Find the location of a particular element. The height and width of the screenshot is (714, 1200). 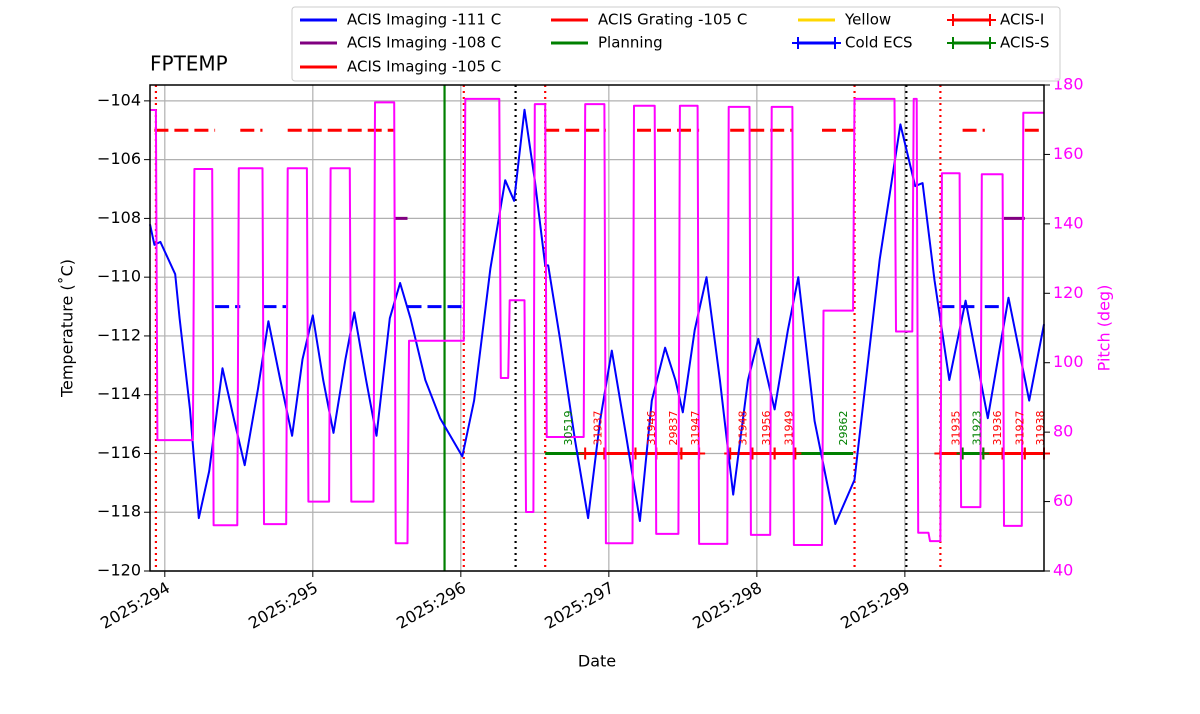

legend-label: ACIS Imaging -111 C is located at coordinates (424, 20).